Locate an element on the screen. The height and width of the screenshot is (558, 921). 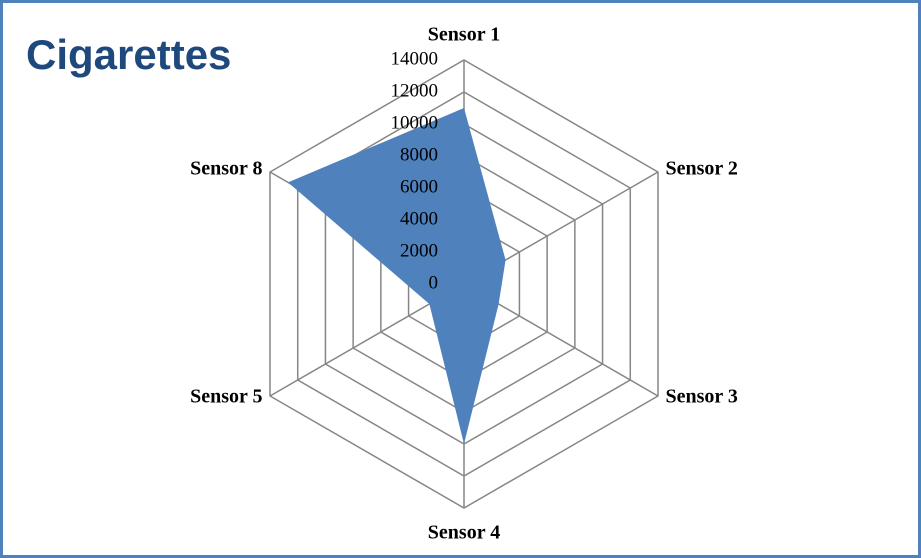
category-label: Sensor 3 is located at coordinates (701, 397).